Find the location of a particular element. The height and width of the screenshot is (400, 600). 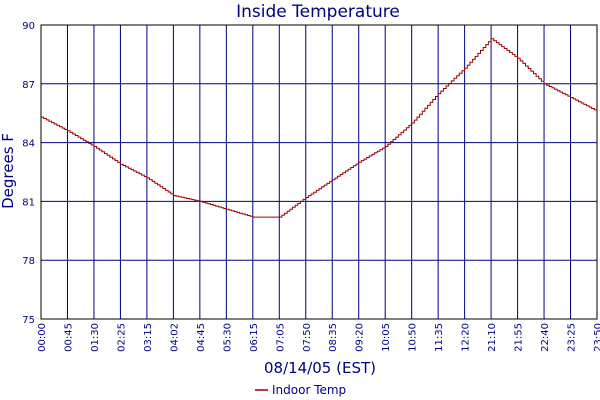

x-tick-label: 21:10 is located at coordinates (492, 337).